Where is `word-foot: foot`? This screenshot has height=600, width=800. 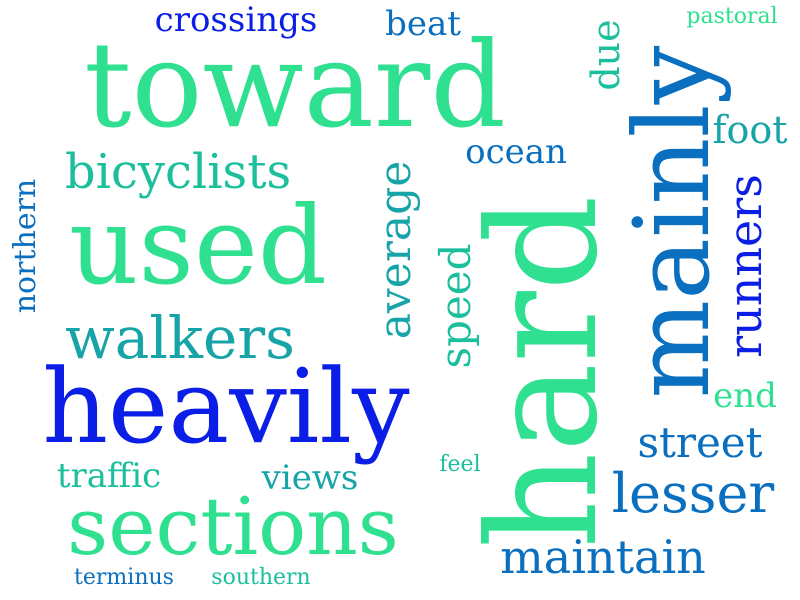 word-foot: foot is located at coordinates (750, 130).